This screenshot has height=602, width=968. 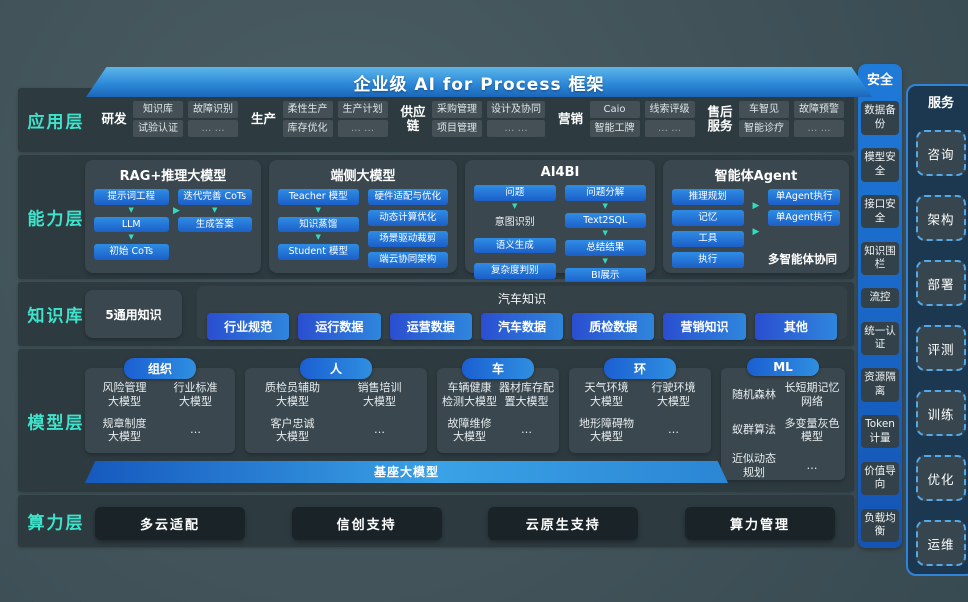 What do you see at coordinates (880, 165) in the screenshot?
I see `security-item: 模型安全` at bounding box center [880, 165].